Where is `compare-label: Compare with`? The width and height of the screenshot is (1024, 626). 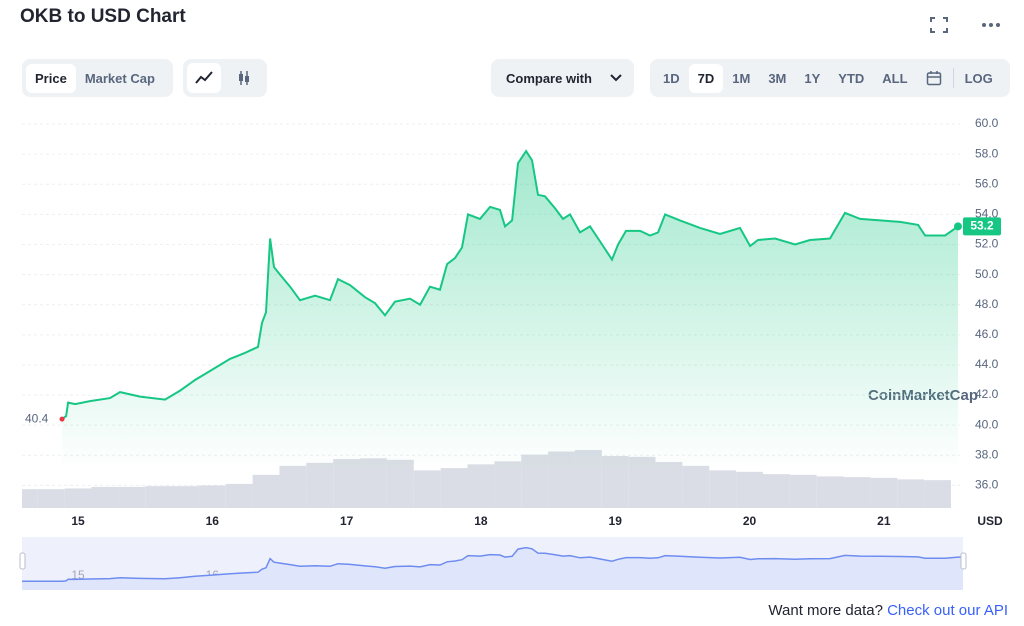 compare-label: Compare with is located at coordinates (549, 78).